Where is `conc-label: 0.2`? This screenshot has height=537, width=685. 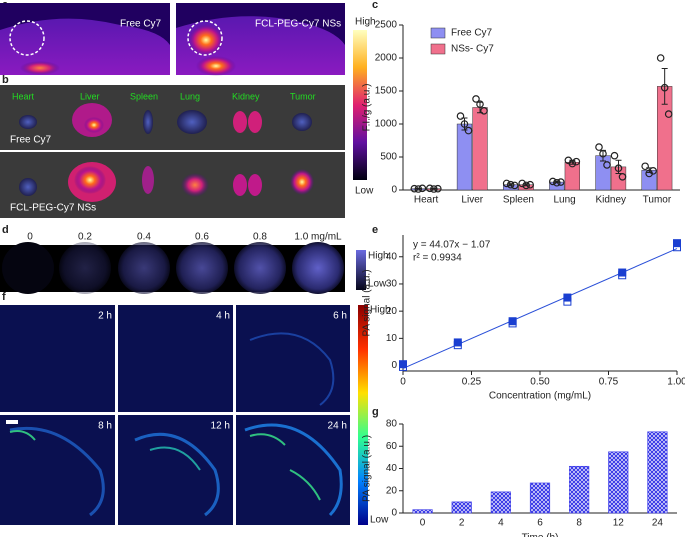 conc-label: 0.2 is located at coordinates (85, 237).